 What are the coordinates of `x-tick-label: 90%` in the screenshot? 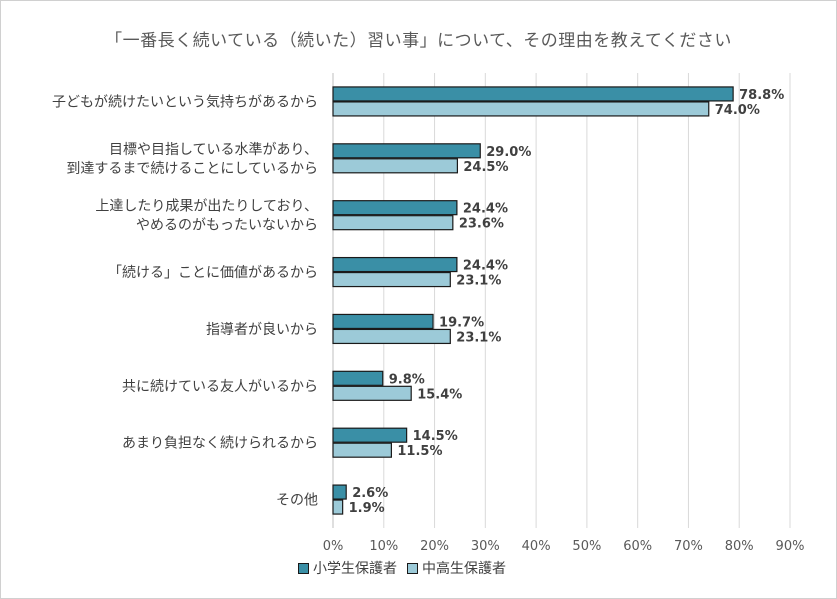 It's located at (790, 546).